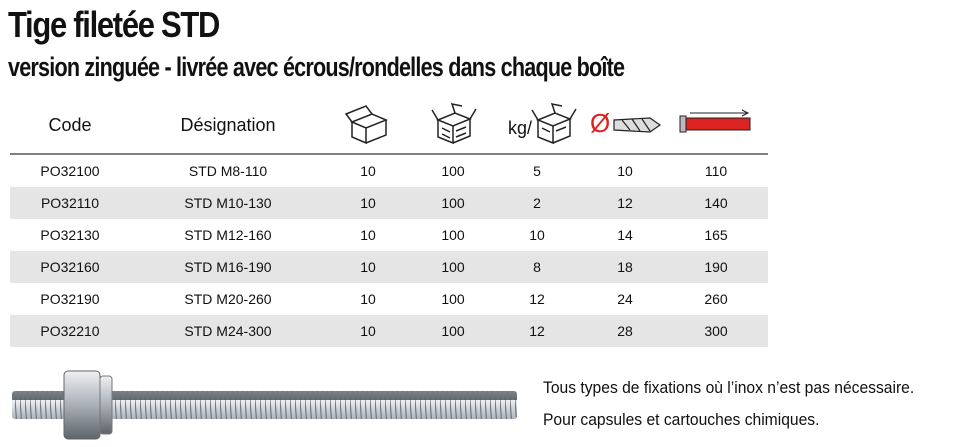 Image resolution: width=965 pixels, height=447 pixels. Describe the element at coordinates (537, 171) in the screenshot. I see `table-cell: 5` at that location.